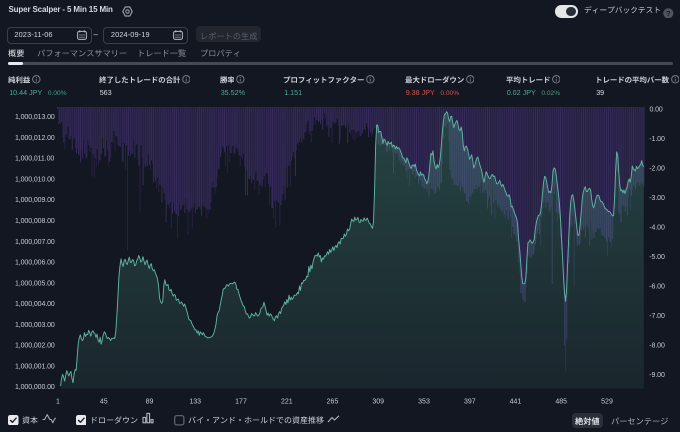 The width and height of the screenshot is (680, 432). I want to click on svg-text: -8.00, so click(657, 345).